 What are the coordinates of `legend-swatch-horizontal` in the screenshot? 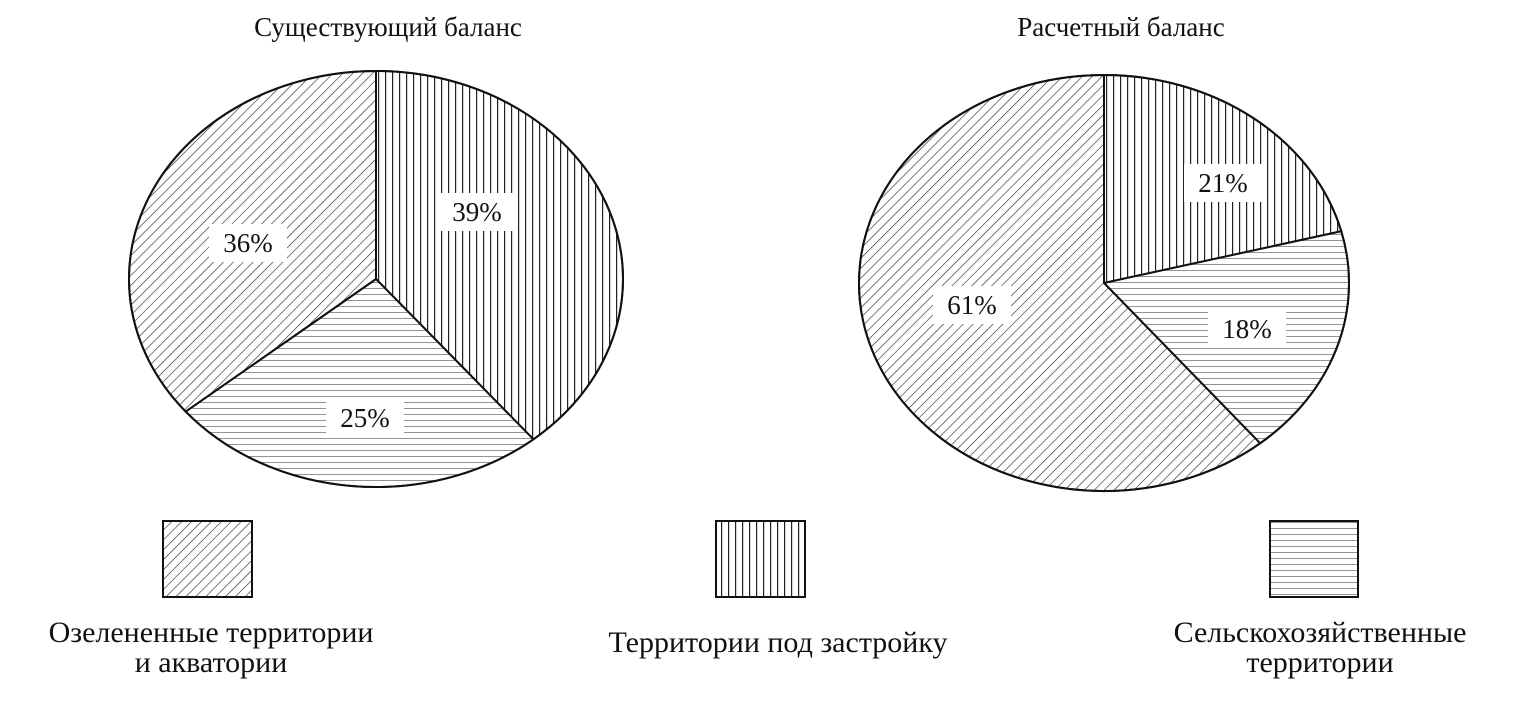 It's located at (1314, 559).